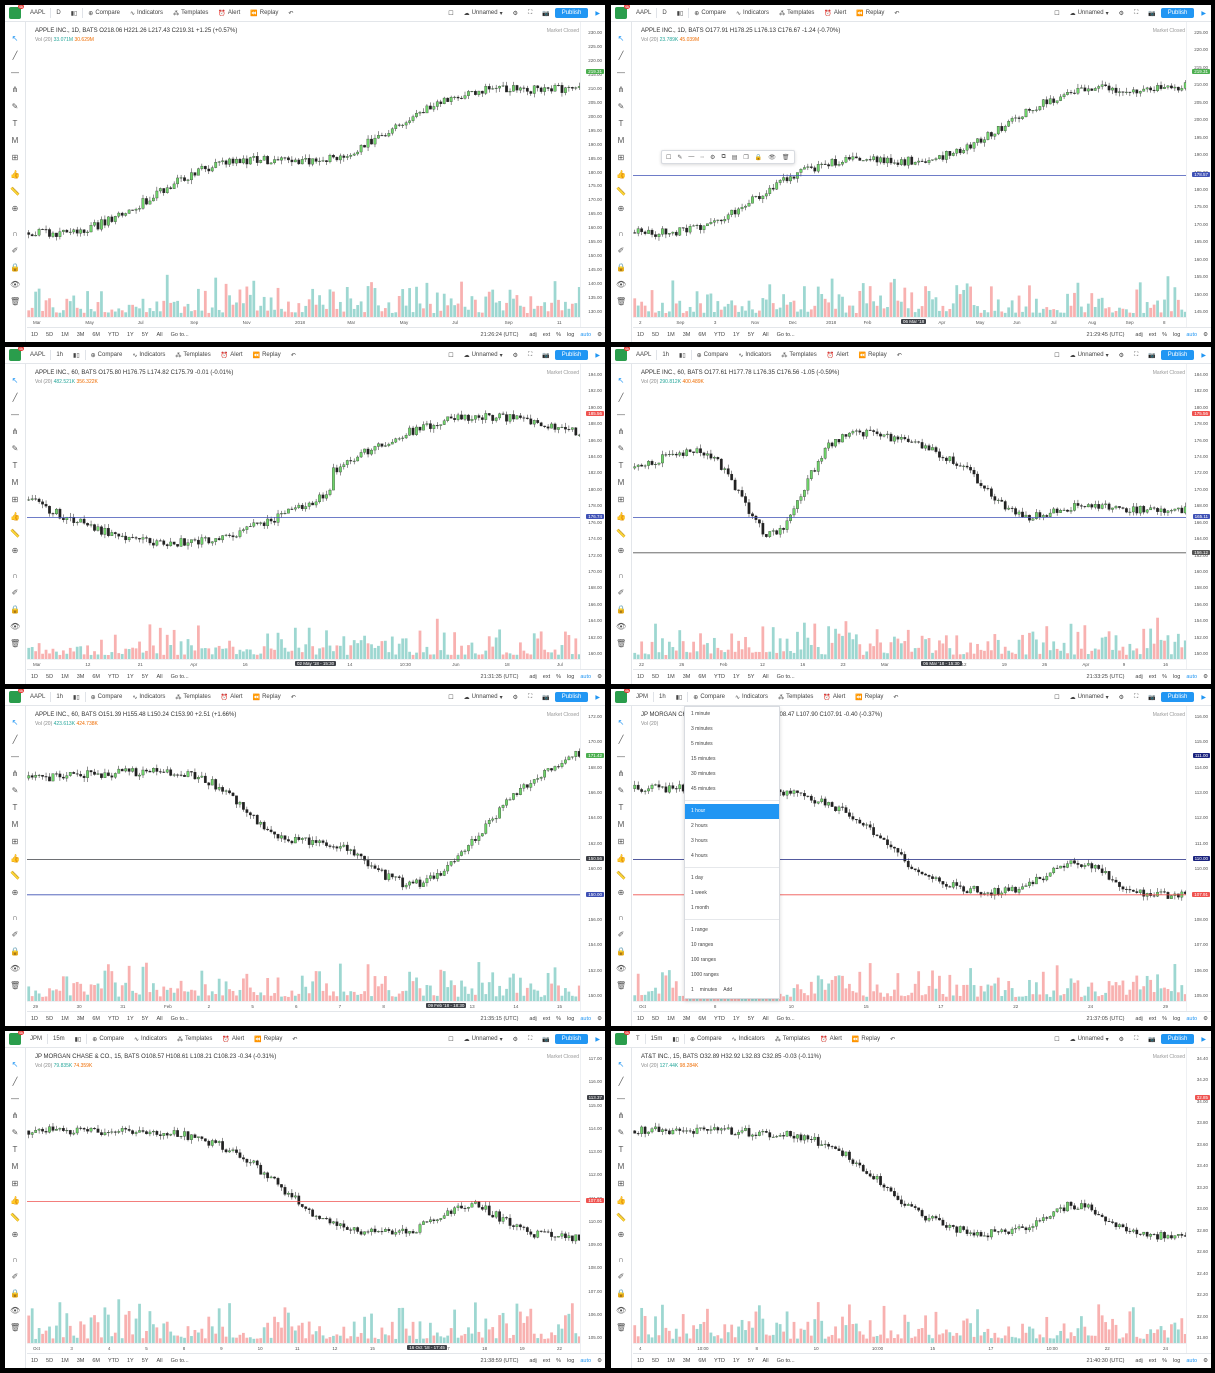 The image size is (1215, 1373). Describe the element at coordinates (705, 975) in the screenshot. I see `interval-option: 1000 ranges` at that location.